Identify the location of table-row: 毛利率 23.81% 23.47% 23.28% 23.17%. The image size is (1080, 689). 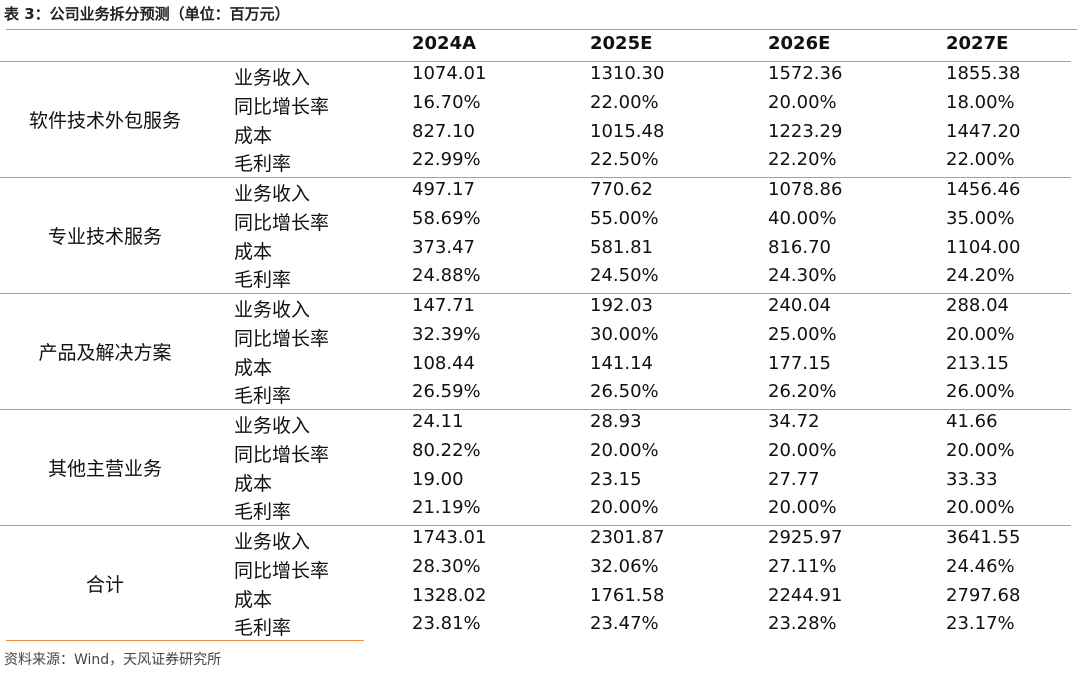
(541, 625).